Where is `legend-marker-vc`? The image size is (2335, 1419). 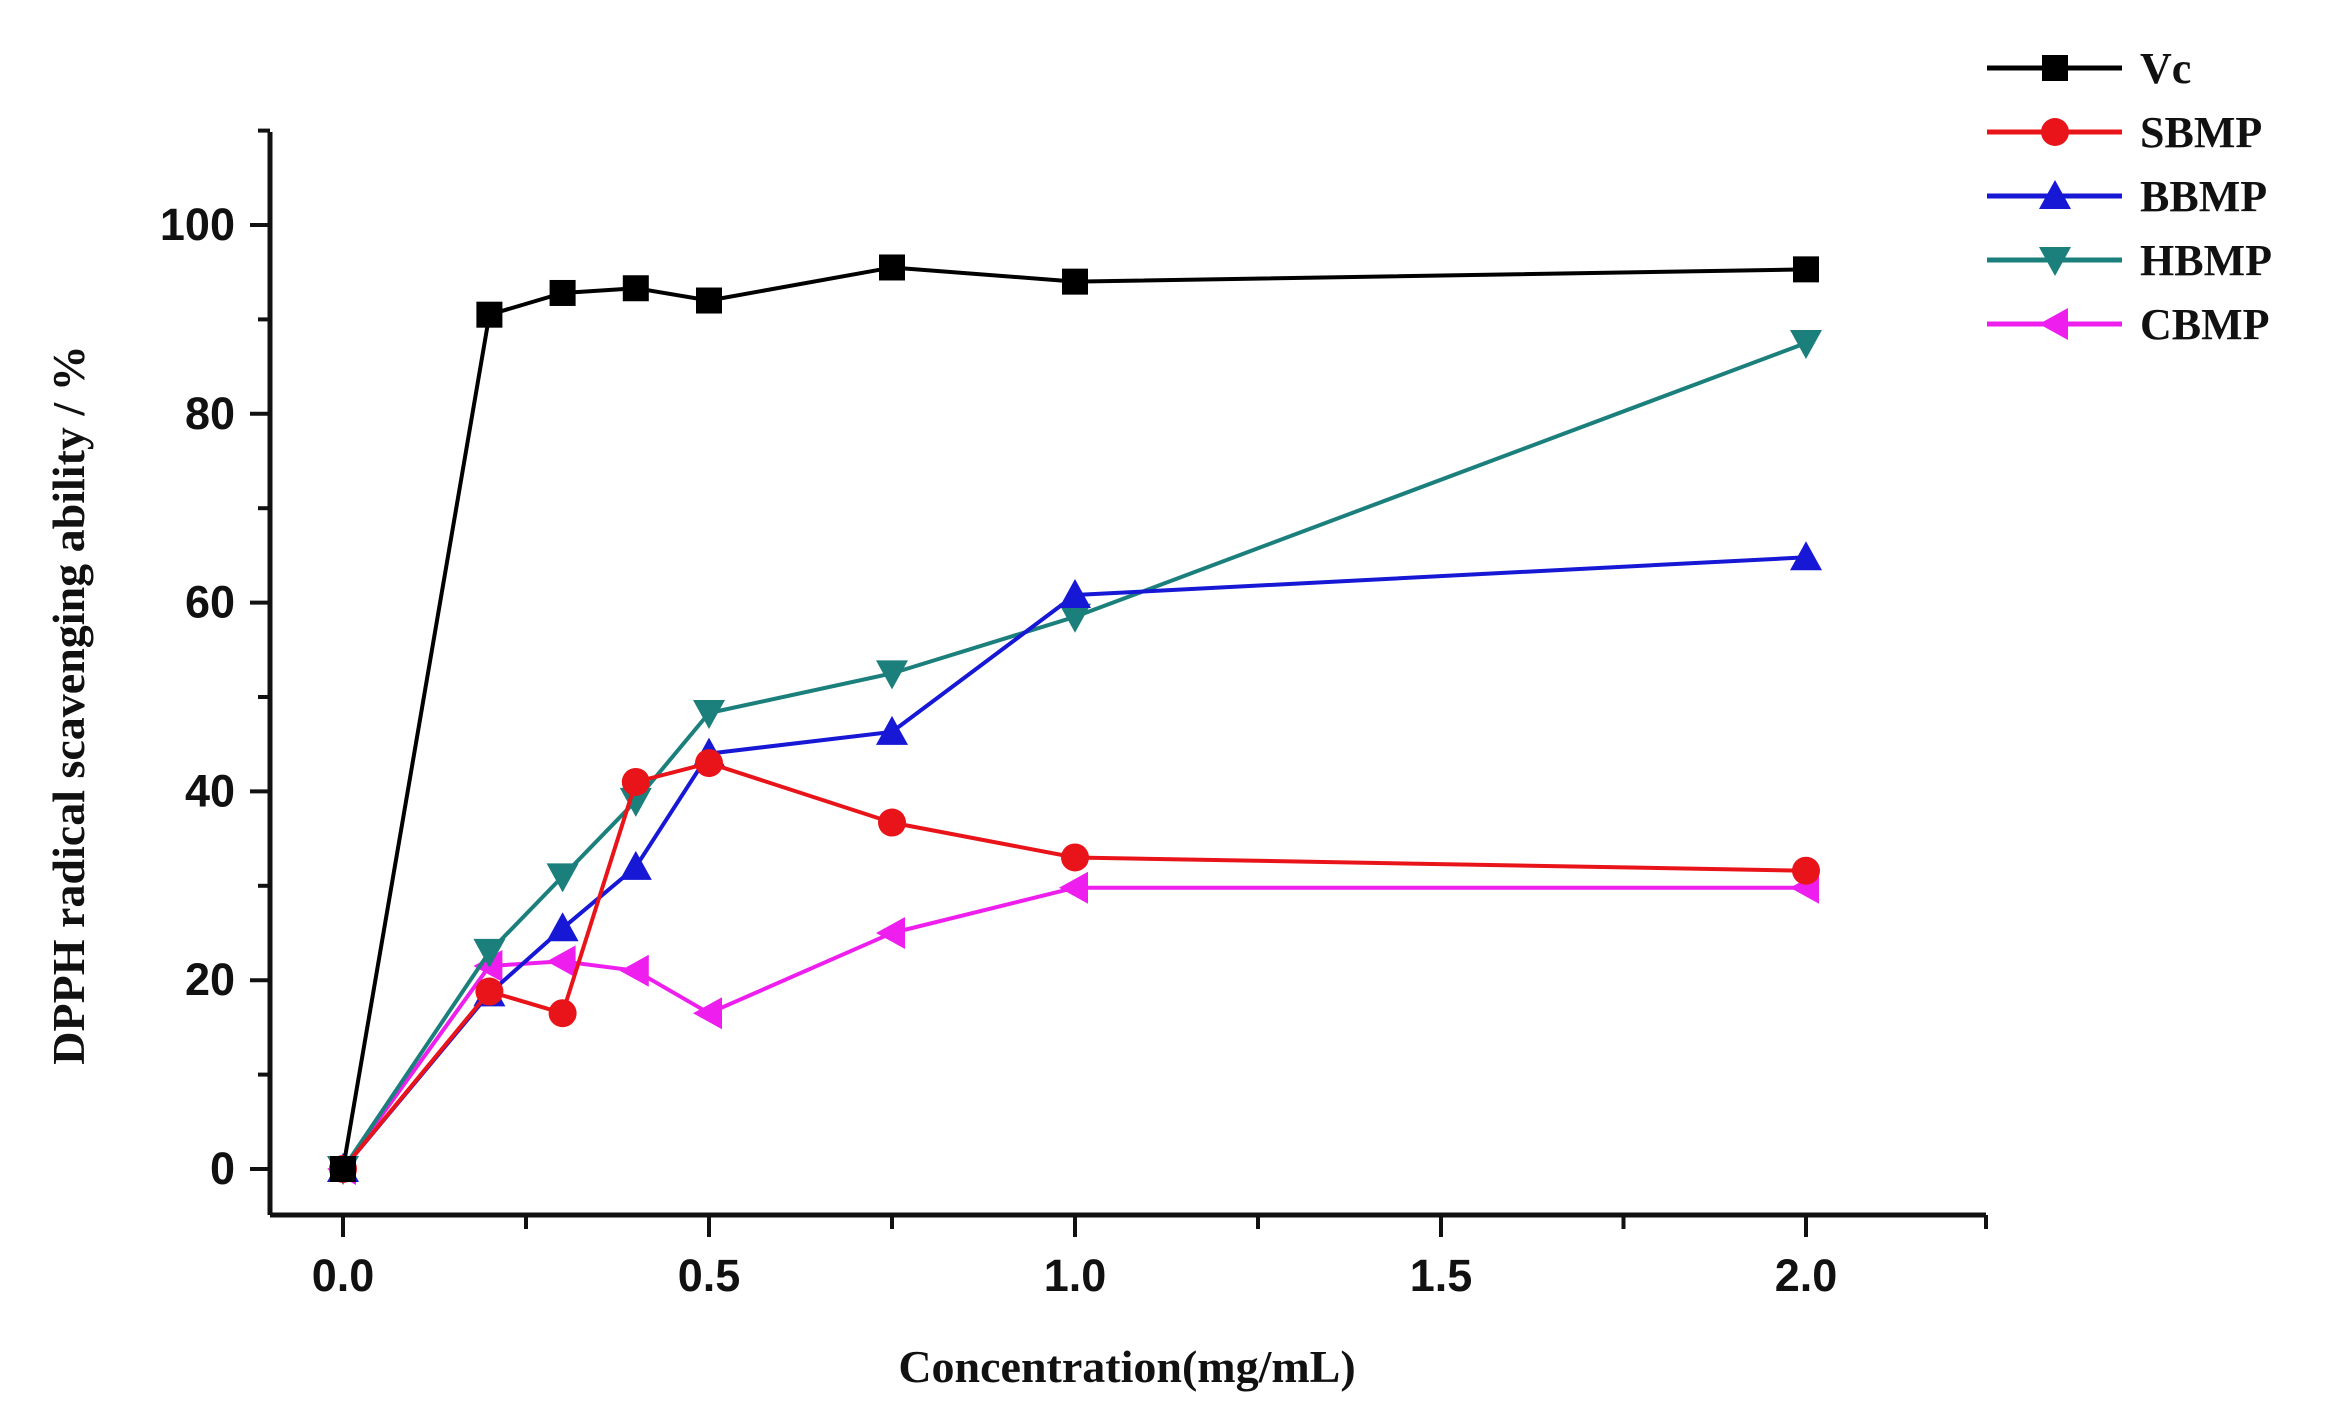
legend-marker-vc is located at coordinates (2055, 68).